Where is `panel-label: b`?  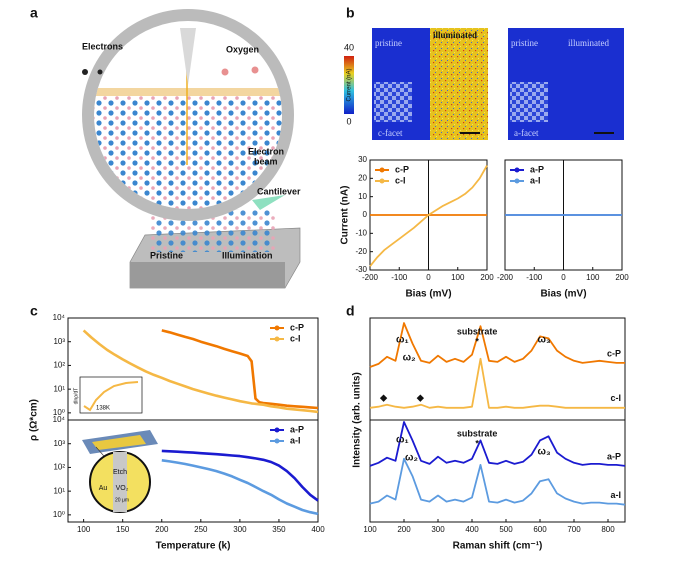 panel-label: b is located at coordinates (350, 13).